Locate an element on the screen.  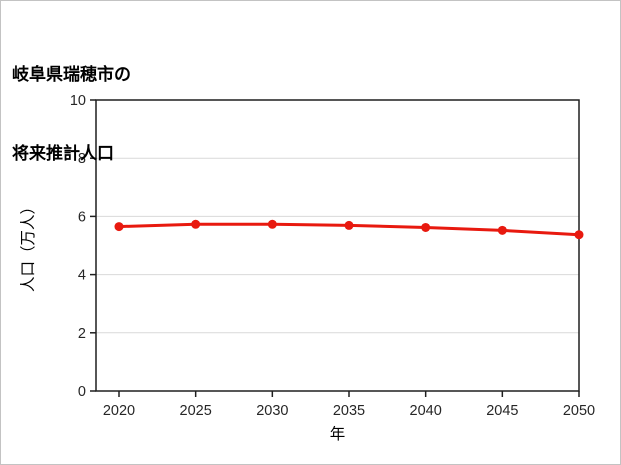
x-tick-label: 2030 is located at coordinates (272, 411).